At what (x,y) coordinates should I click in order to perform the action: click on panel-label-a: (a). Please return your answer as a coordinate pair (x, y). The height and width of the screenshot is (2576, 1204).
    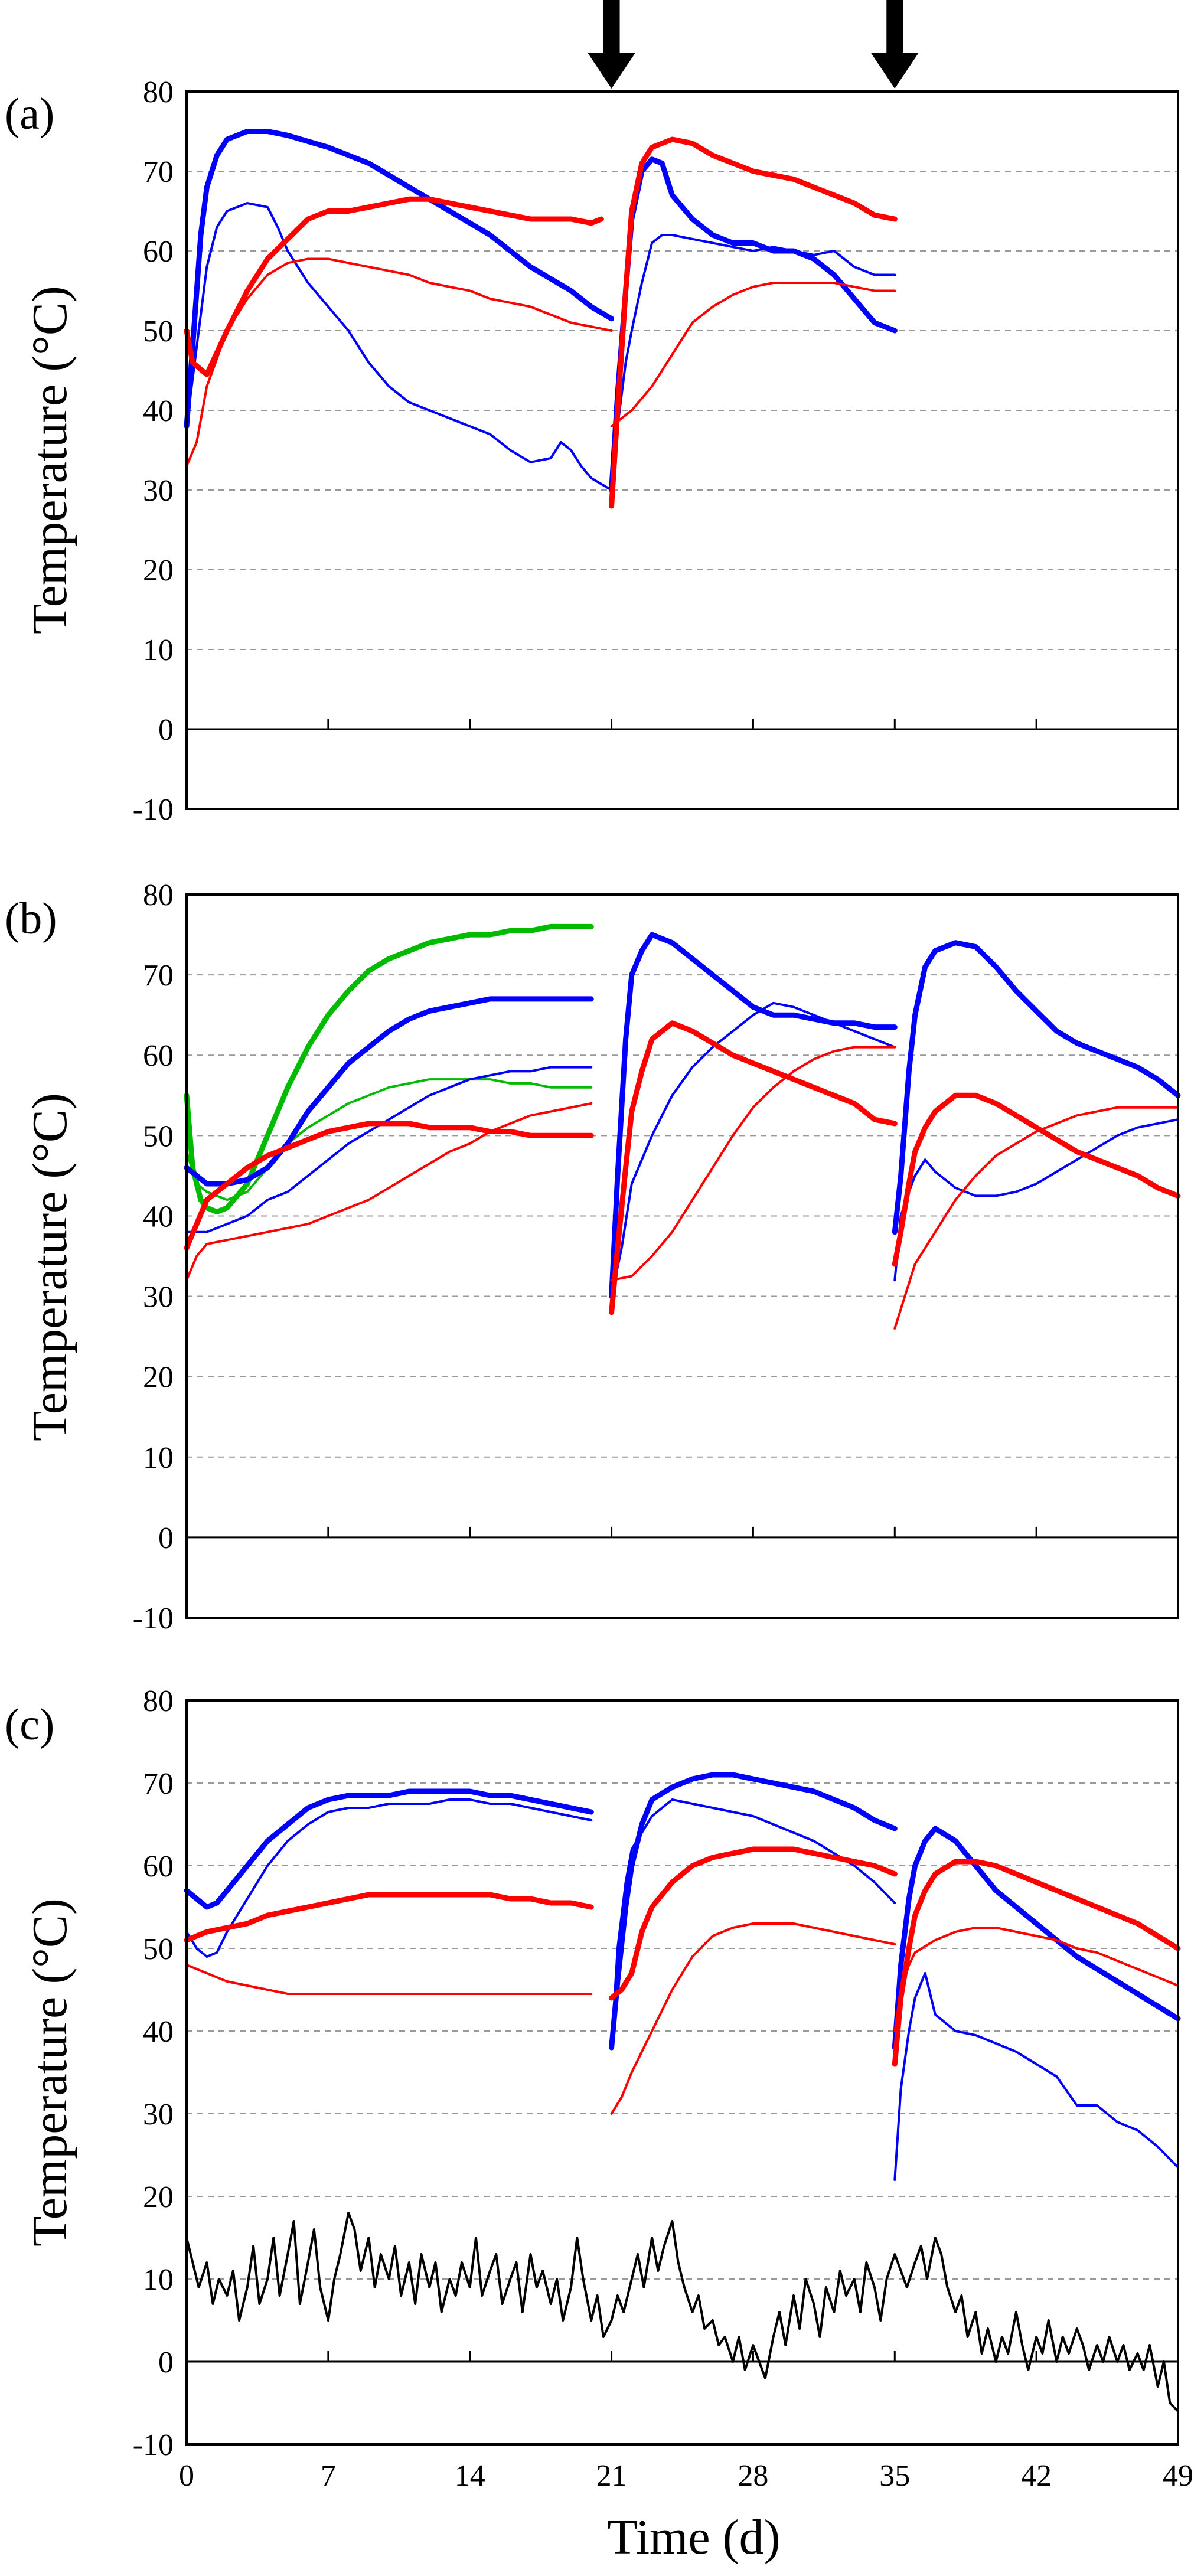
    Looking at the image, I should click on (30, 114).